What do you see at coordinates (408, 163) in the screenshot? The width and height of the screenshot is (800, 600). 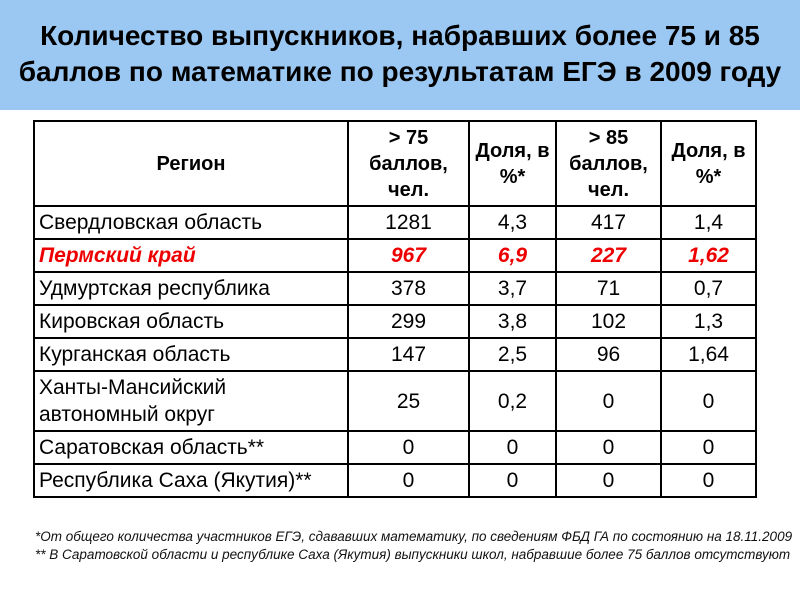 I see `column-header-gt75: > 75 баллов, чел.` at bounding box center [408, 163].